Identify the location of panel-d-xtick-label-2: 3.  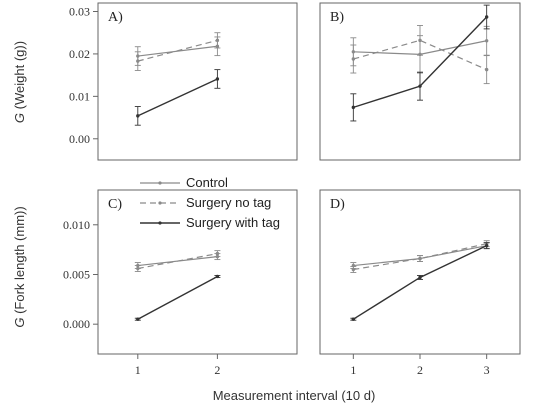
(487, 370).